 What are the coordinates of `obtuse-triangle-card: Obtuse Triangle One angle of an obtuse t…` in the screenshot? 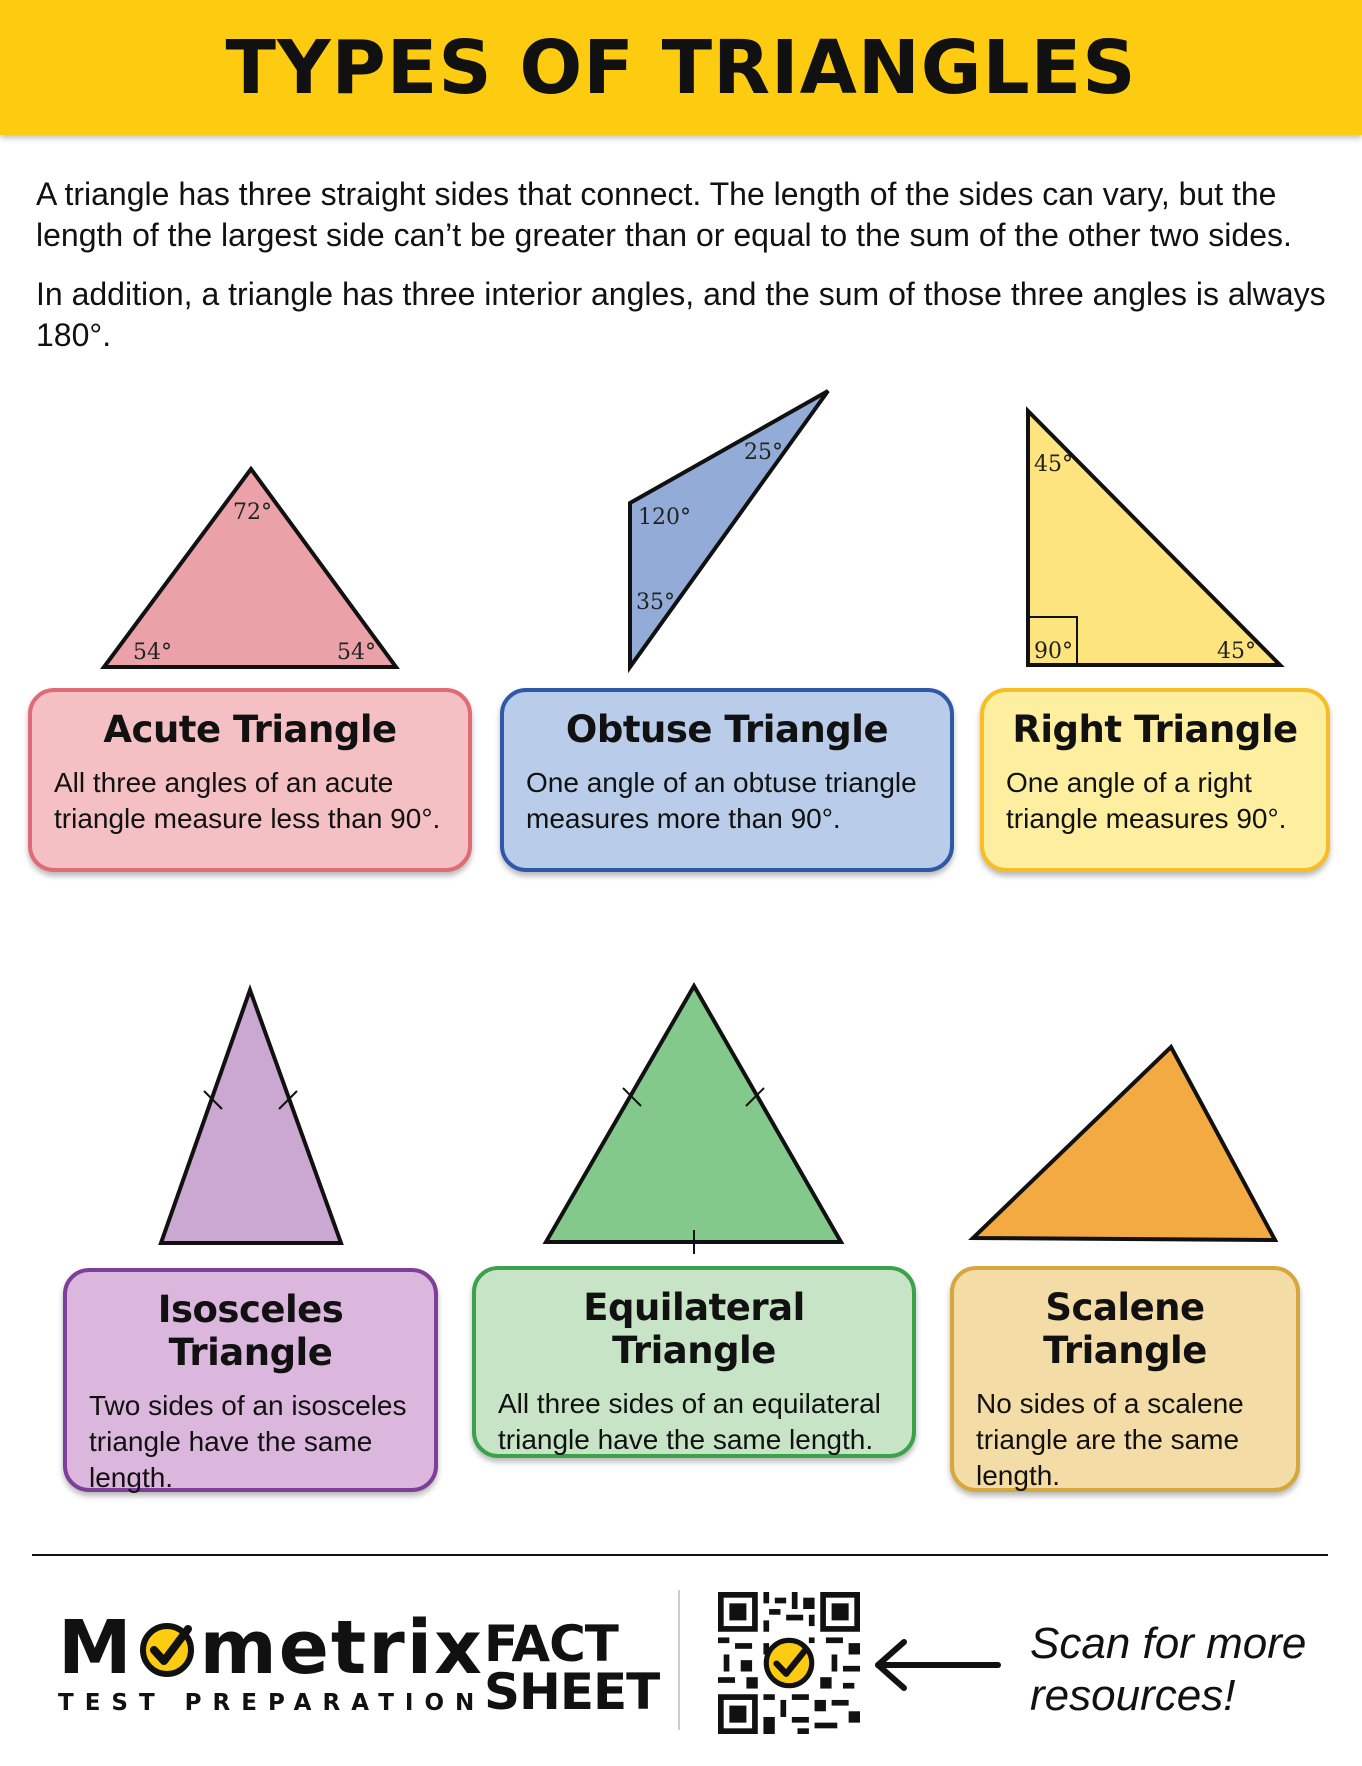 It's located at (727, 780).